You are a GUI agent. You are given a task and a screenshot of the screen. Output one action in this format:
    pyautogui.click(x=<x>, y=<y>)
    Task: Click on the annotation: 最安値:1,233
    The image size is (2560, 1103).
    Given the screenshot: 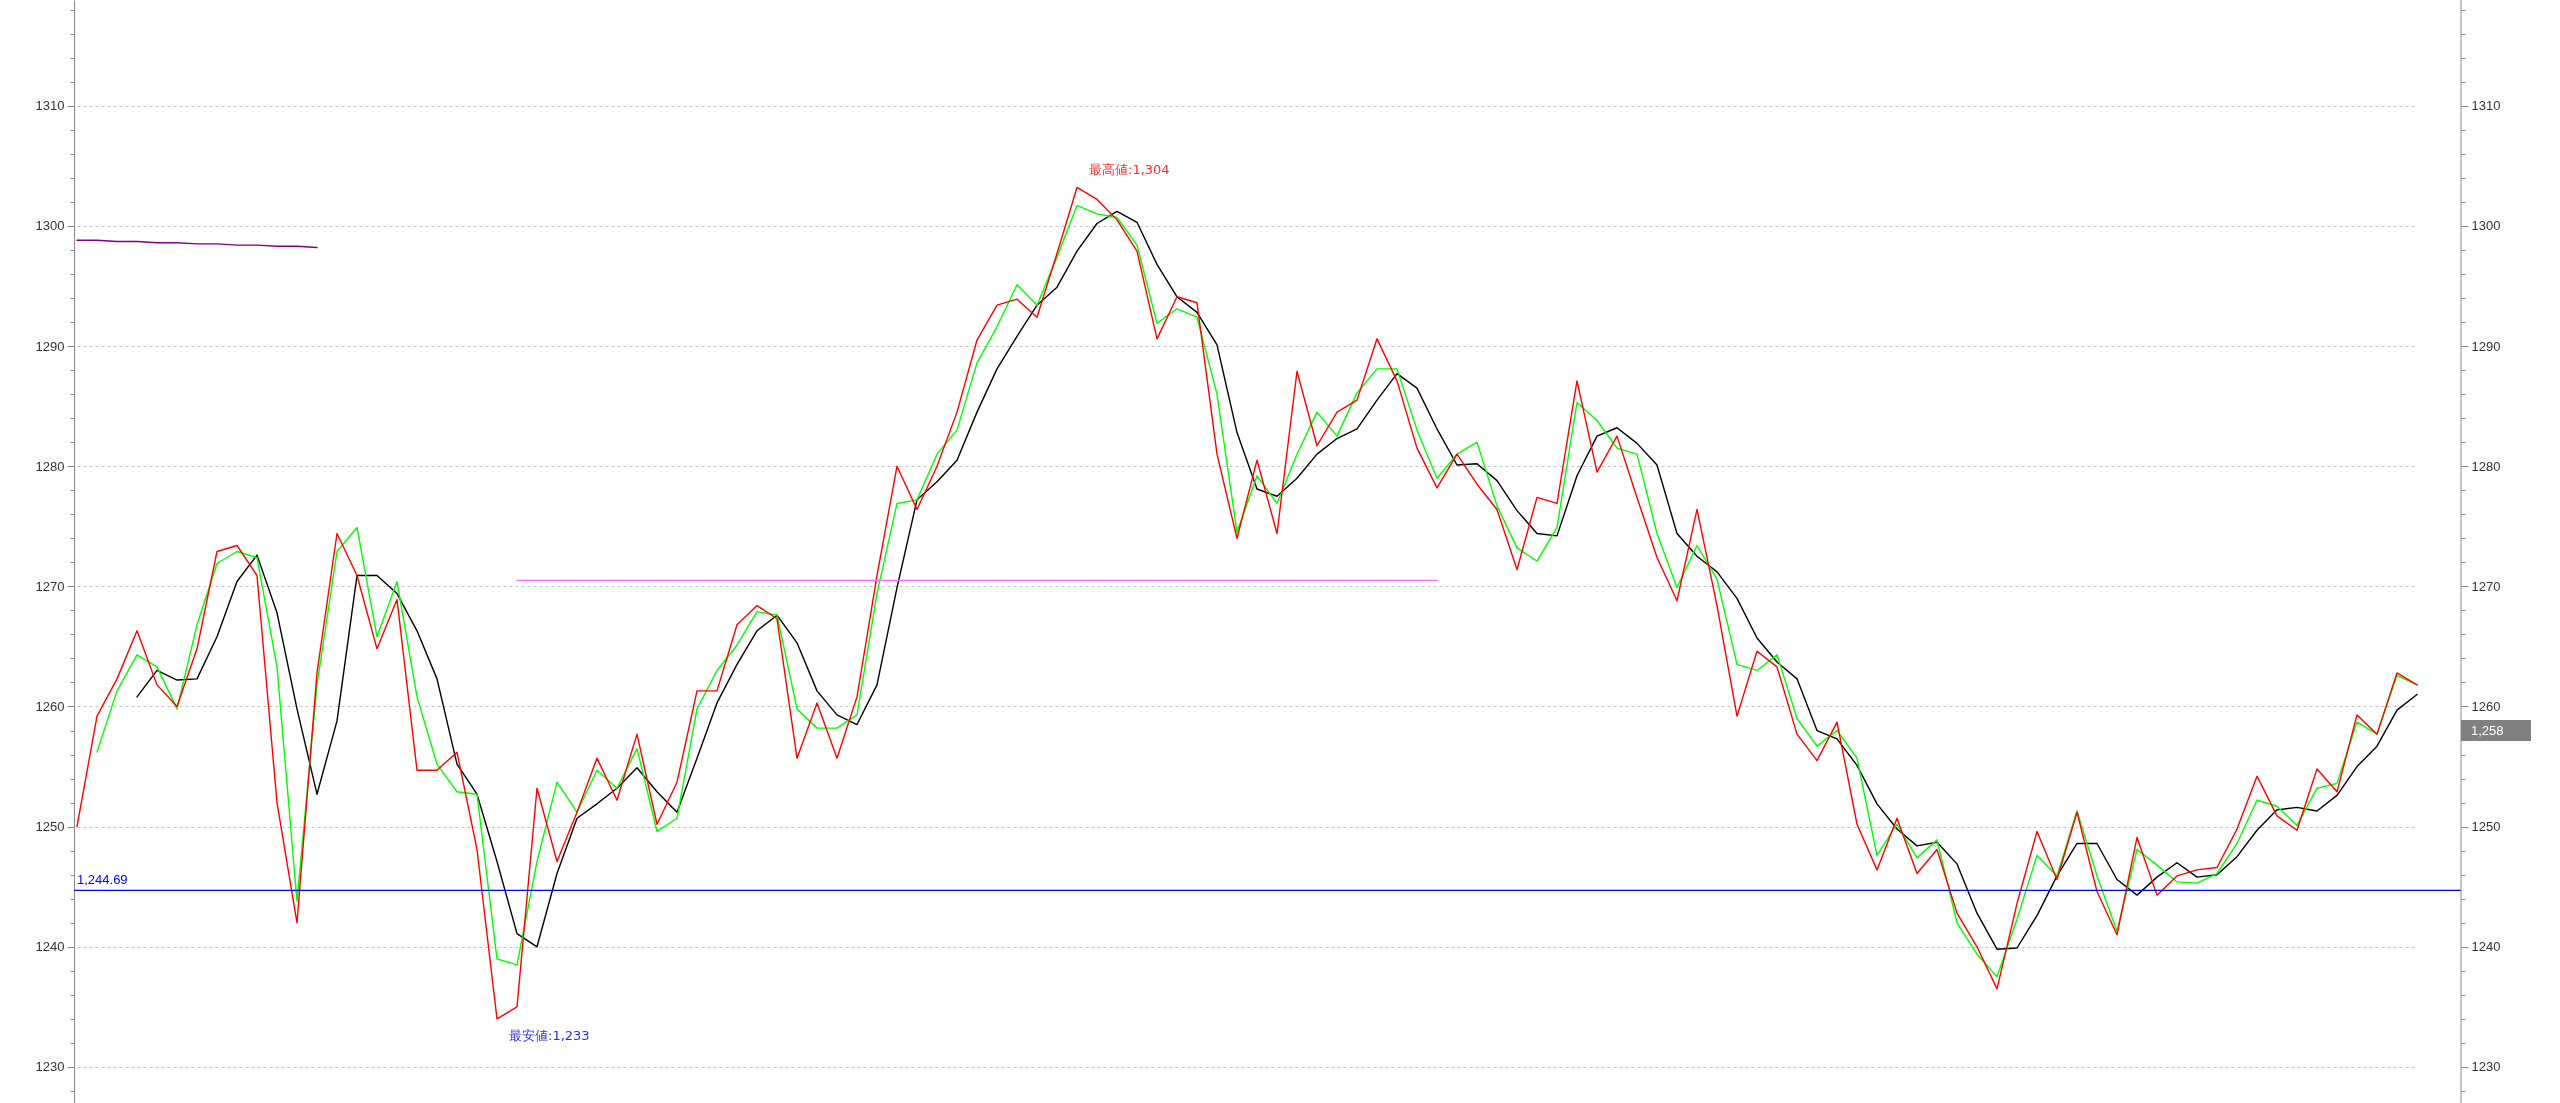 What is the action you would take?
    pyautogui.click(x=549, y=1035)
    